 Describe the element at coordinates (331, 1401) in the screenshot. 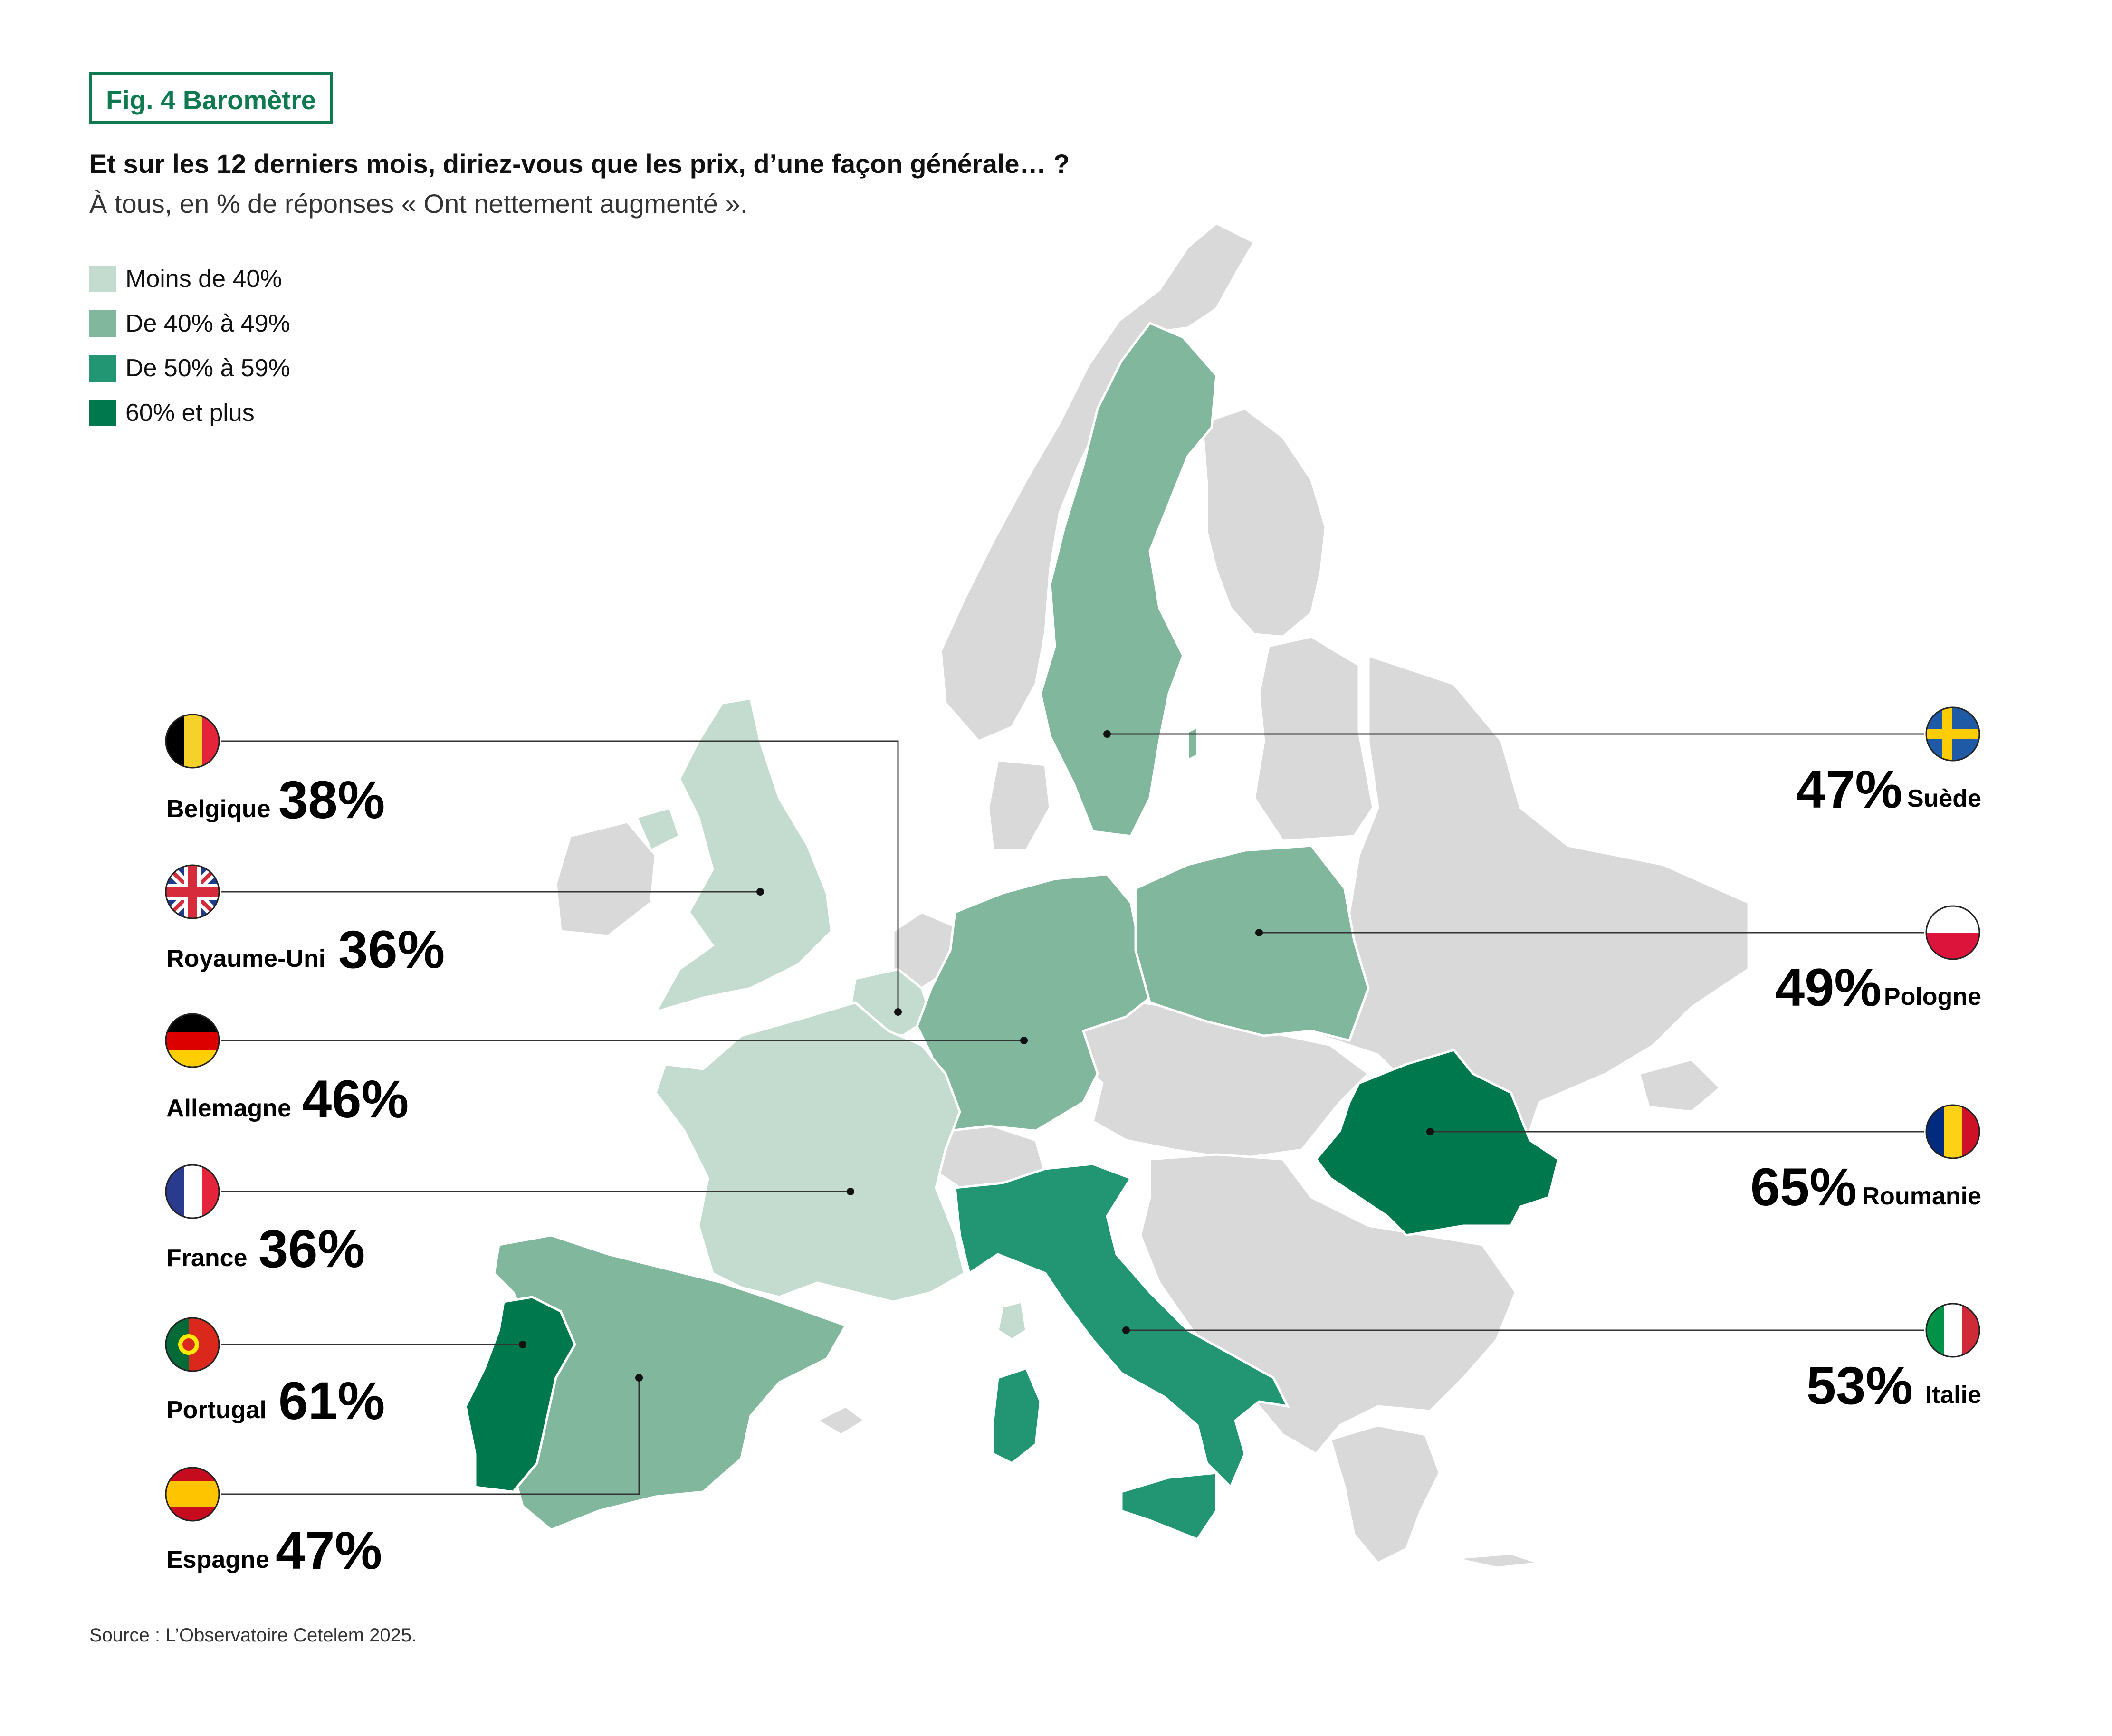

I see `label-portugal-value: 61%` at that location.